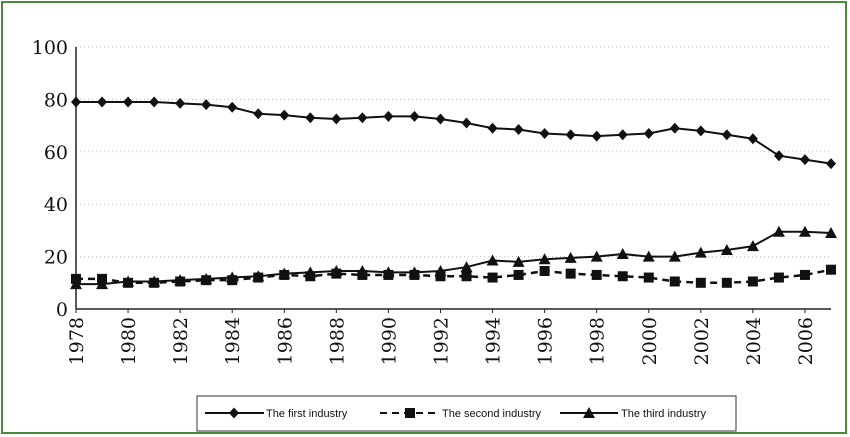 The height and width of the screenshot is (437, 850). Describe the element at coordinates (441, 341) in the screenshot. I see `x-tick-label: 1992` at that location.